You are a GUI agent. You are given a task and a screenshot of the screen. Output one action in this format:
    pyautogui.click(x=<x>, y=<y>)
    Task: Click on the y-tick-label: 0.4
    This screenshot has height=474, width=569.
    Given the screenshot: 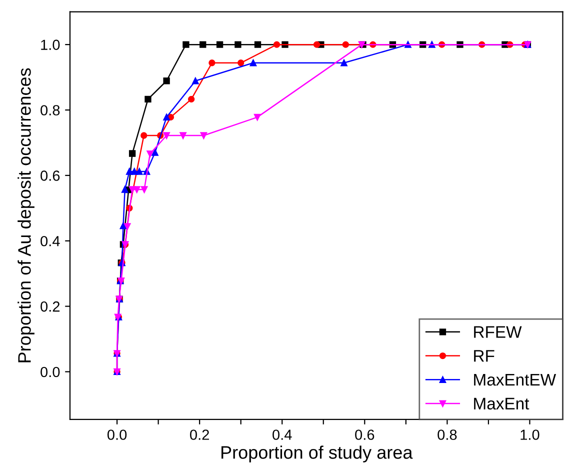 What is the action you would take?
    pyautogui.click(x=50, y=241)
    